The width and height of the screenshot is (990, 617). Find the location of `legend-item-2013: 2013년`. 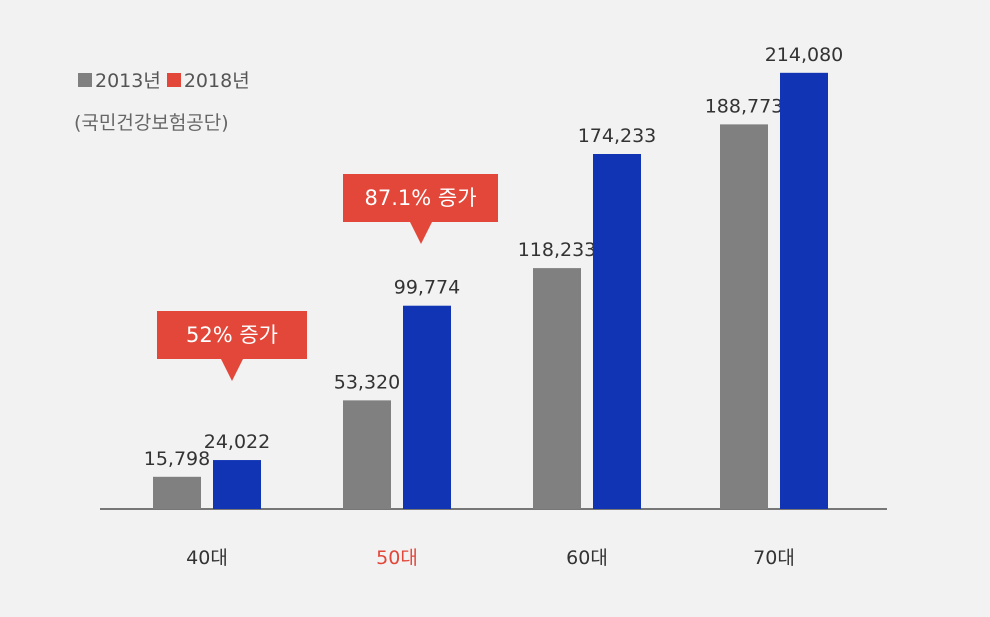

legend-item-2013: 2013년 is located at coordinates (119, 79).